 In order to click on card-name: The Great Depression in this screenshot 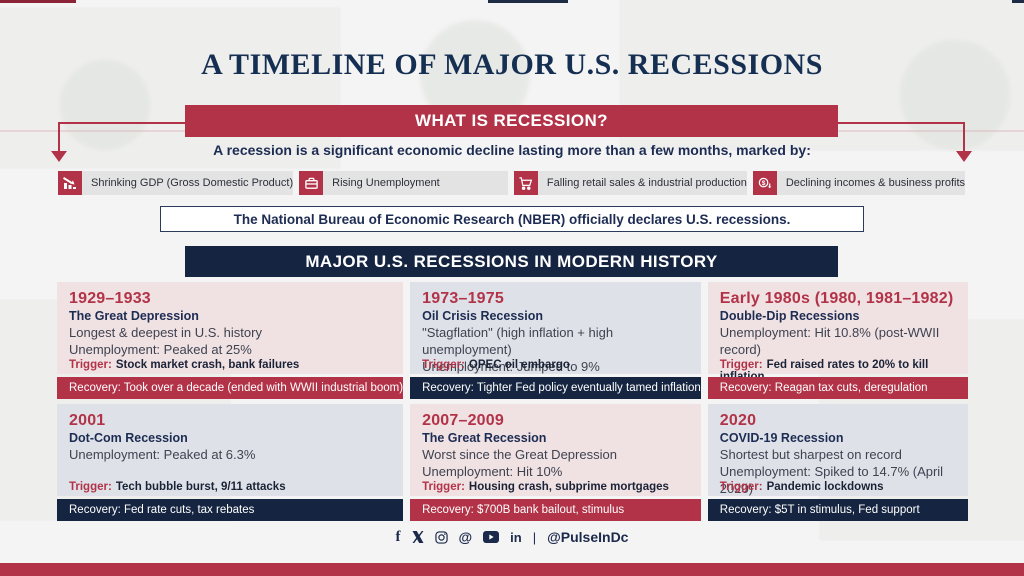, I will do `click(134, 316)`.